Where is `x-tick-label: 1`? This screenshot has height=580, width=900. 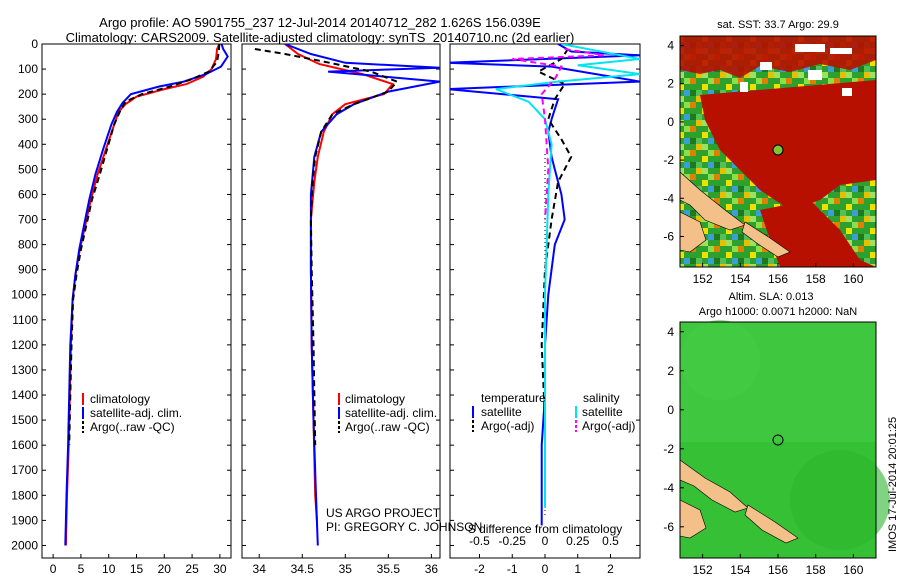 x-tick-label: 1 is located at coordinates (577, 569).